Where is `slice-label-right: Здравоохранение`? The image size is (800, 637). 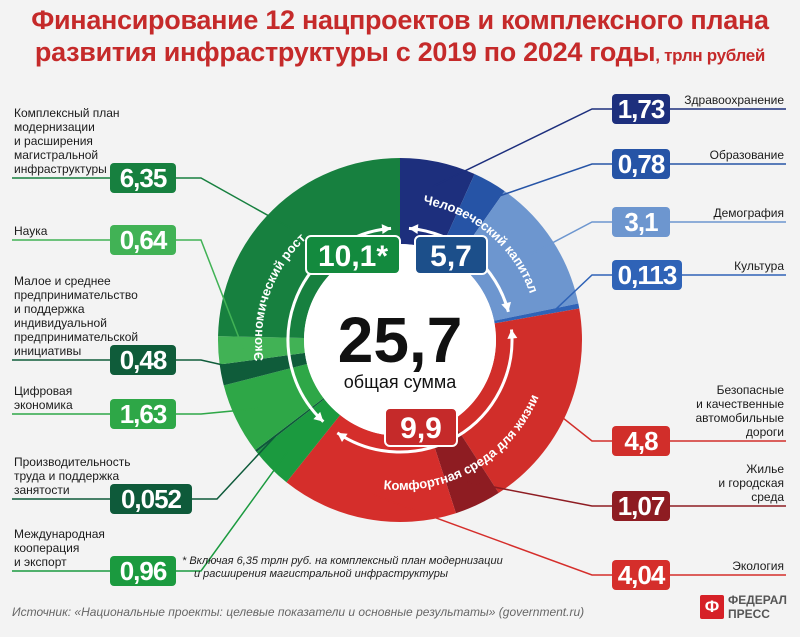
slice-label-right: Здравоохранение is located at coordinates (704, 100).